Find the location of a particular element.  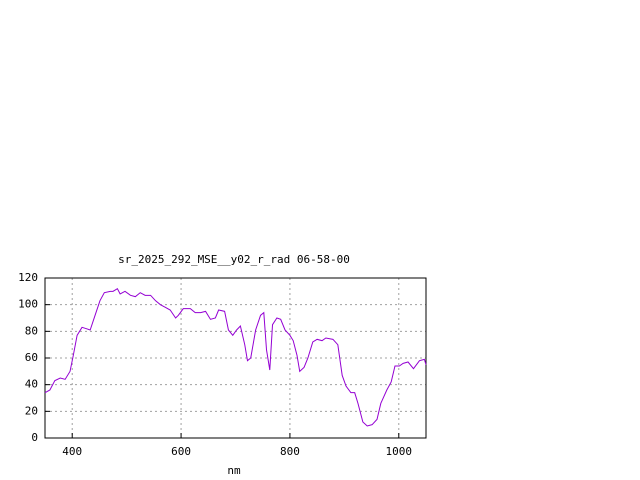

y-tick-label: 40 is located at coordinates (31, 384).